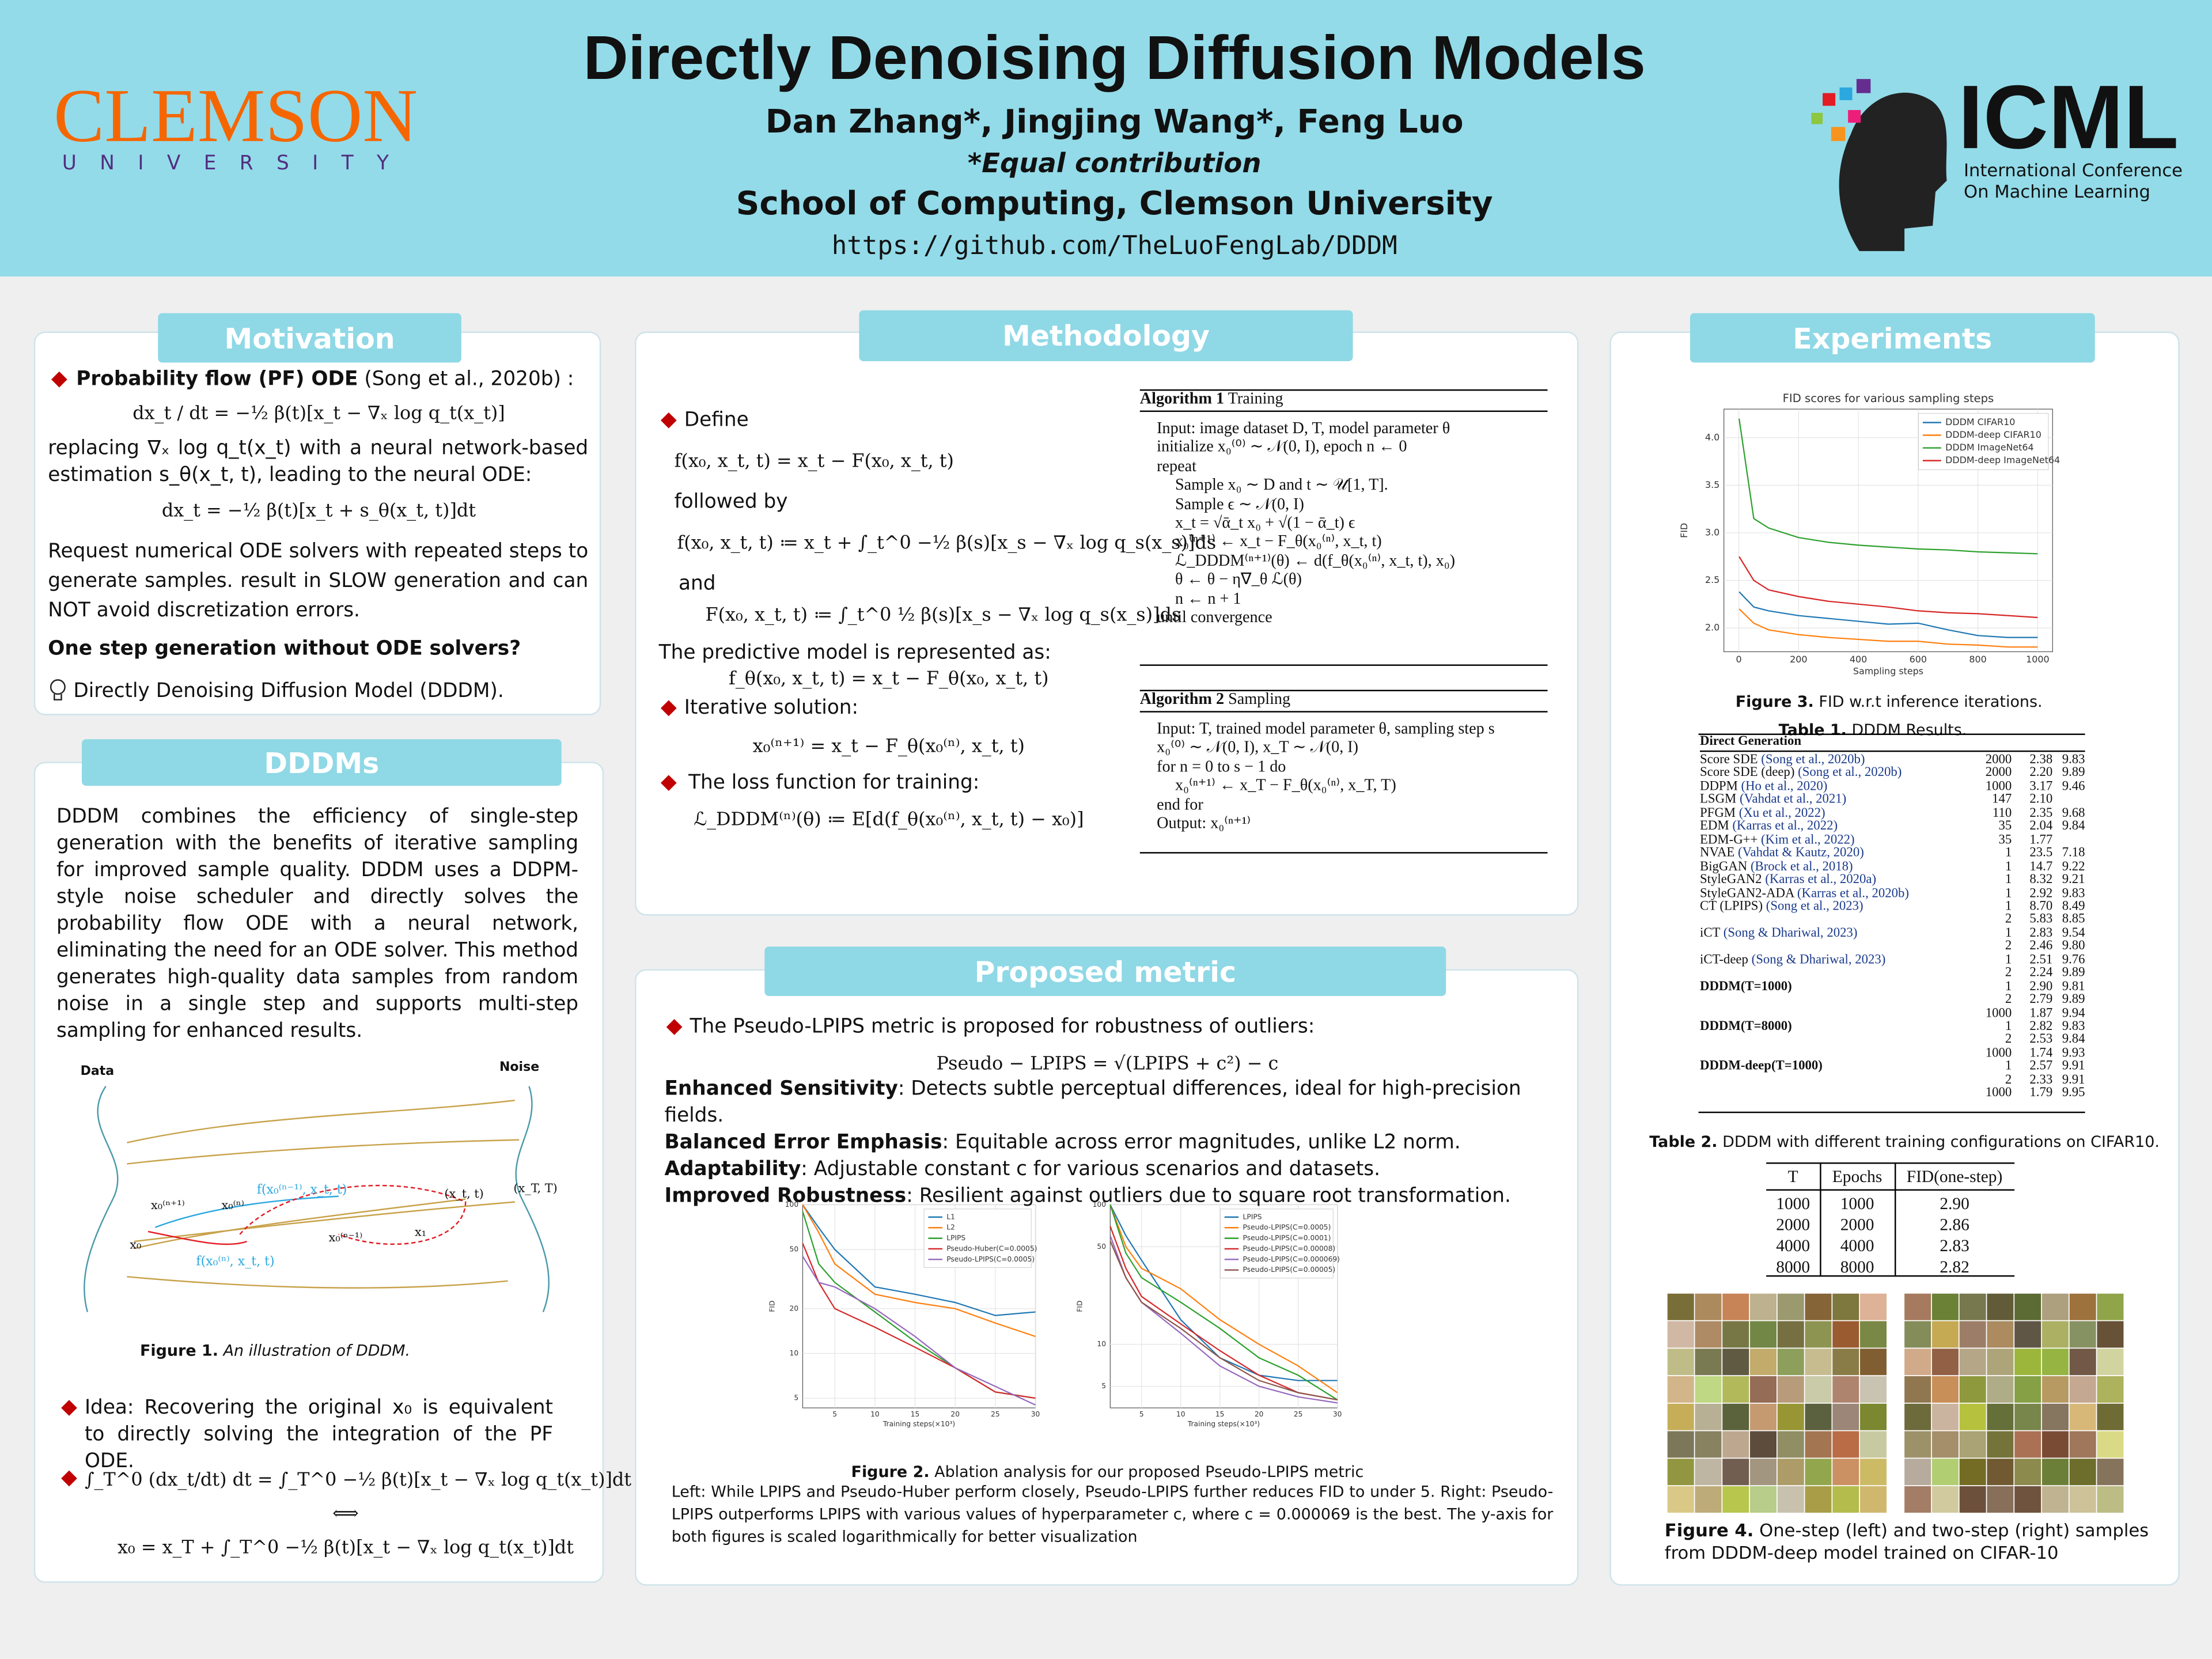 The width and height of the screenshot is (2212, 1659). I want to click on citation: (Xu et al., 2022), so click(1781, 813).